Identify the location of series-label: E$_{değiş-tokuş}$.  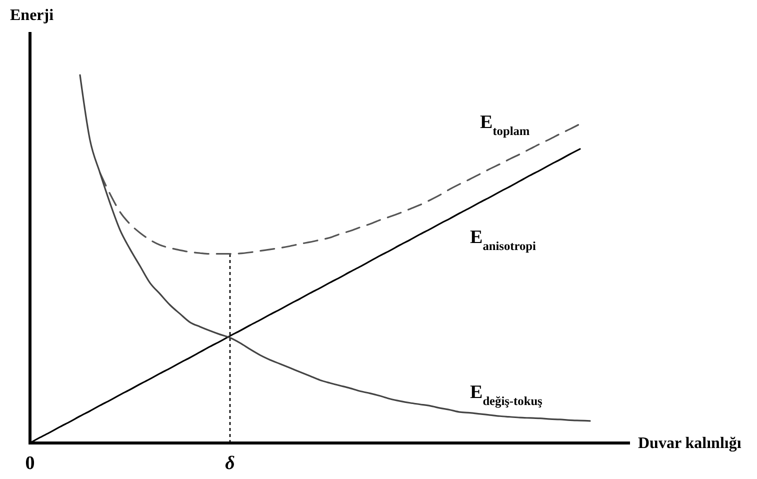
(506, 395).